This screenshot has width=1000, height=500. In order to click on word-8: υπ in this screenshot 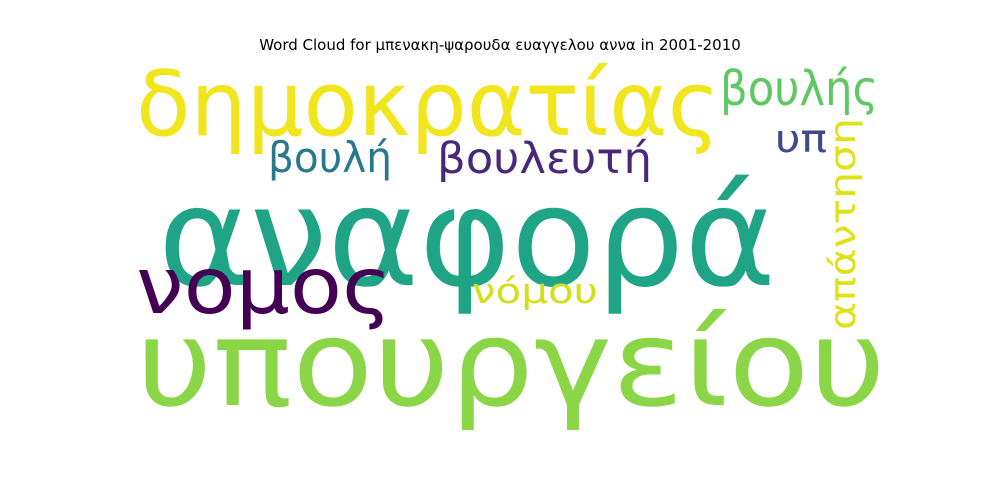, I will do `click(801, 139)`.